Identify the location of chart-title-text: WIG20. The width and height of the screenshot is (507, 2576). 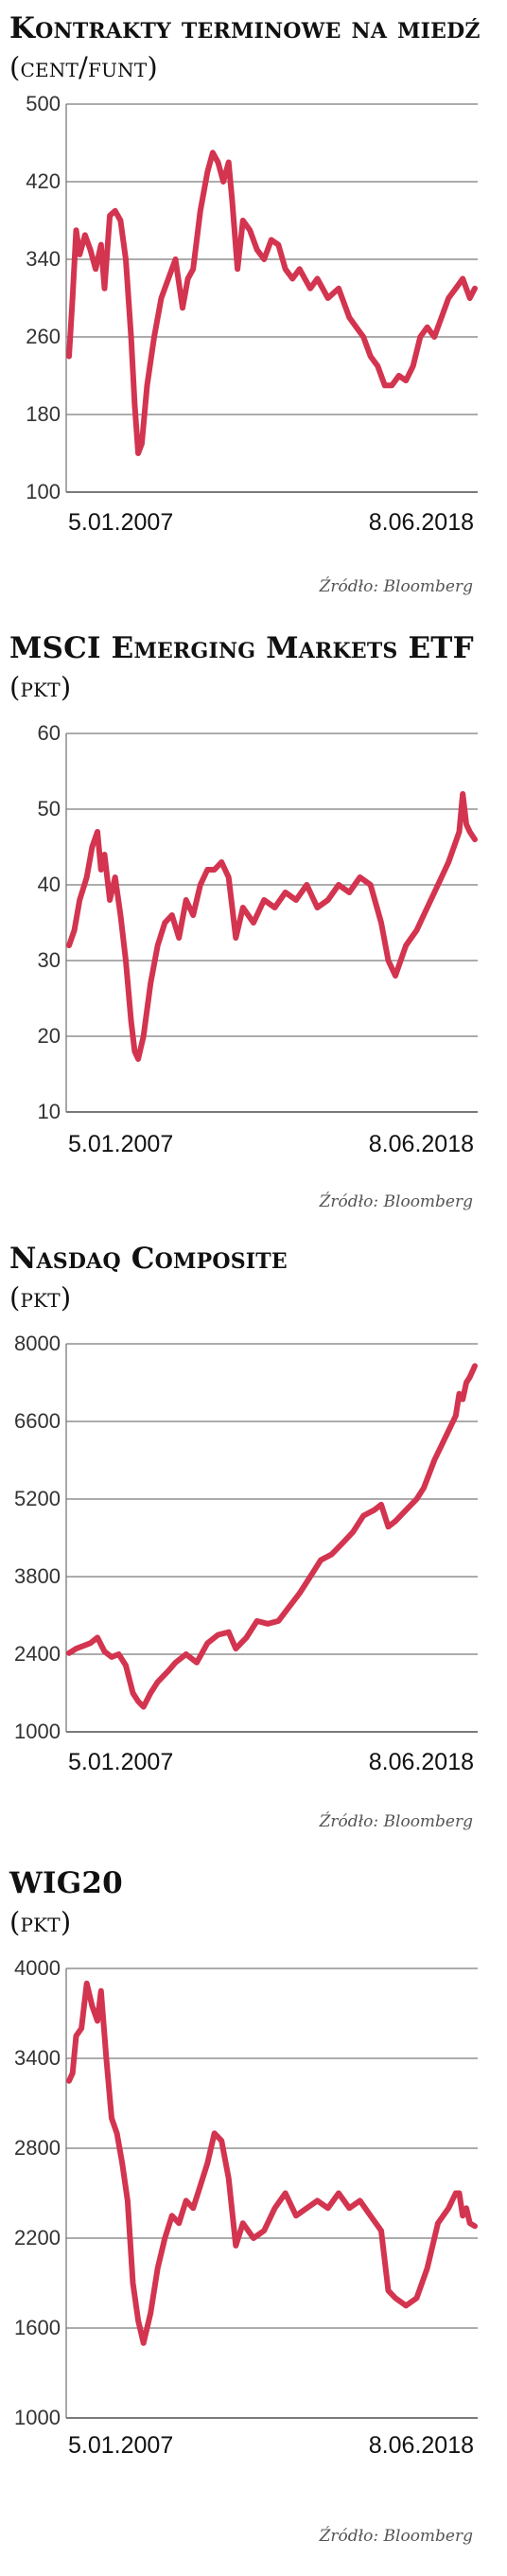
(66, 1883).